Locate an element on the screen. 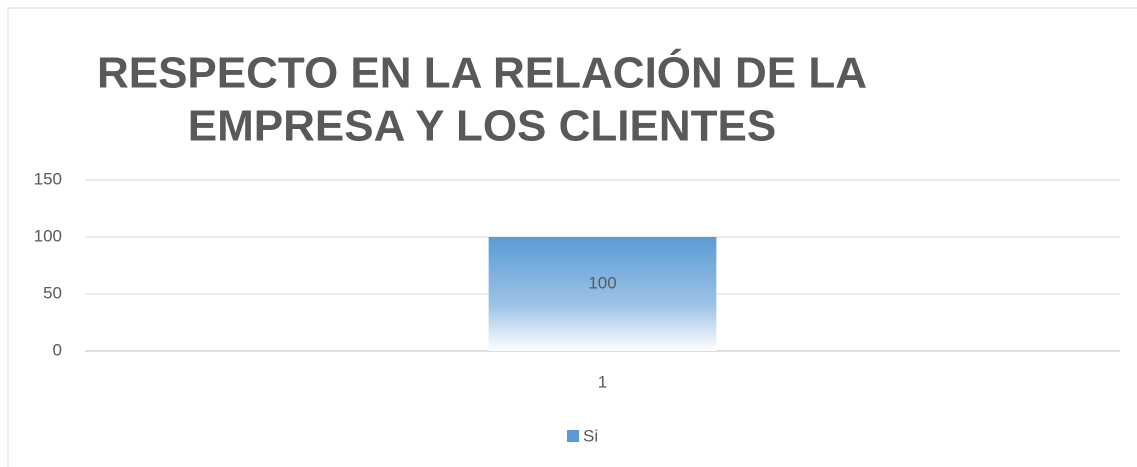  data-label: 100 is located at coordinates (602, 282).